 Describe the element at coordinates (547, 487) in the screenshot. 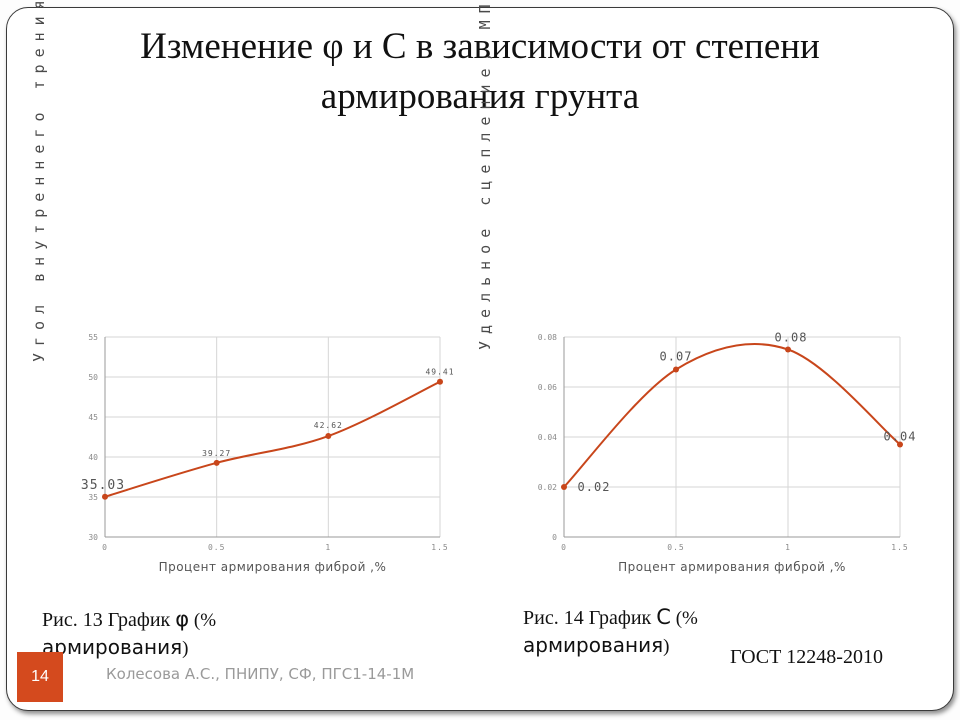

I see `y-tick-label: 0.02` at that location.